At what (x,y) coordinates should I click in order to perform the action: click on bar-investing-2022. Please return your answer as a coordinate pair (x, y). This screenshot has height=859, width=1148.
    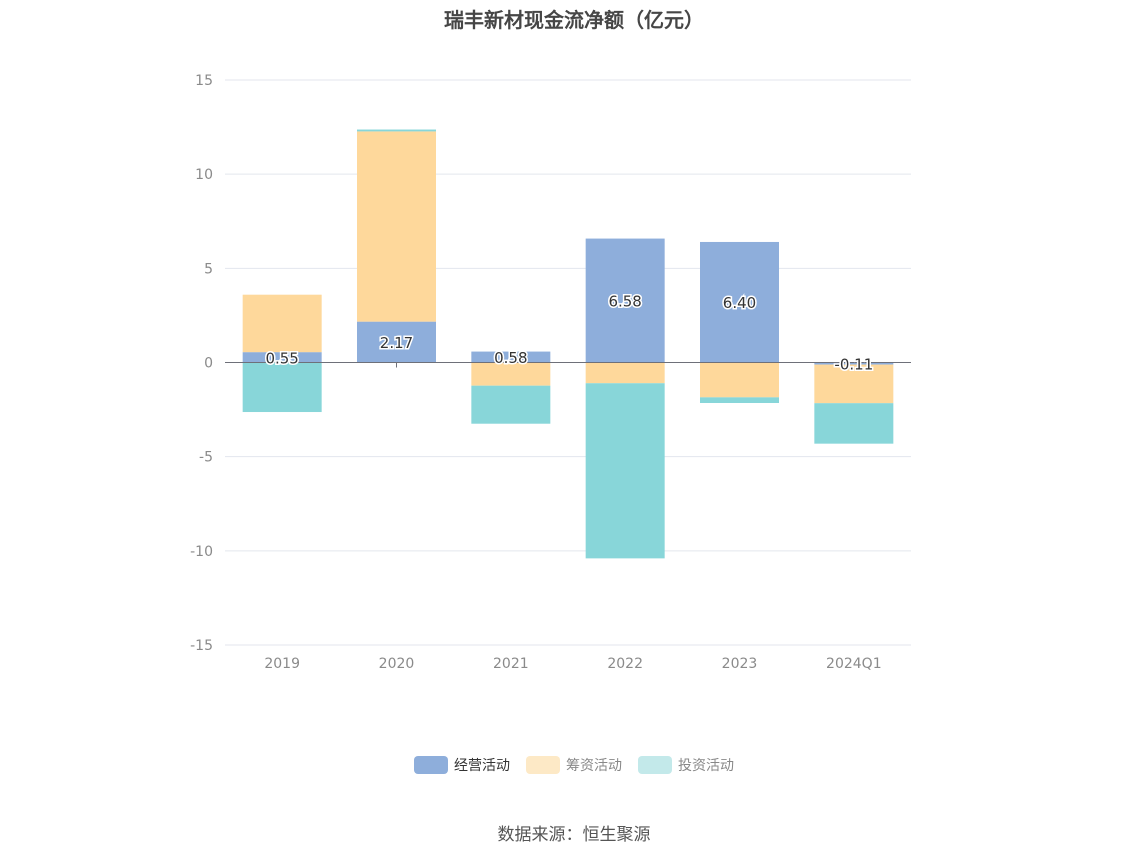
    Looking at the image, I should click on (625, 471).